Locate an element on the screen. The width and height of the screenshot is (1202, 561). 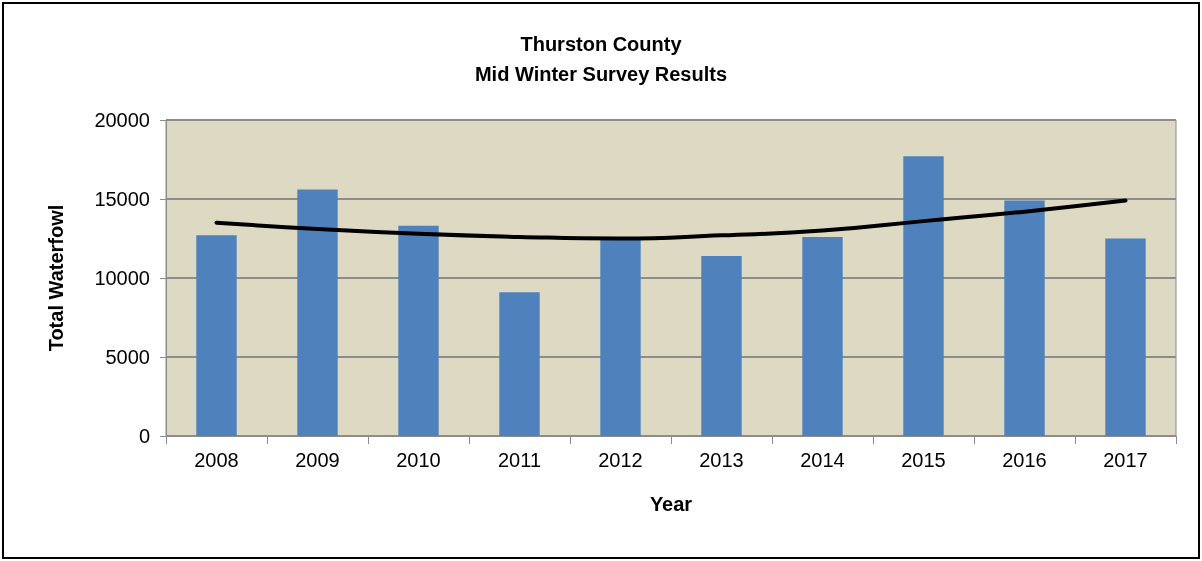
x-tick-label: 2016 is located at coordinates (1024, 460).